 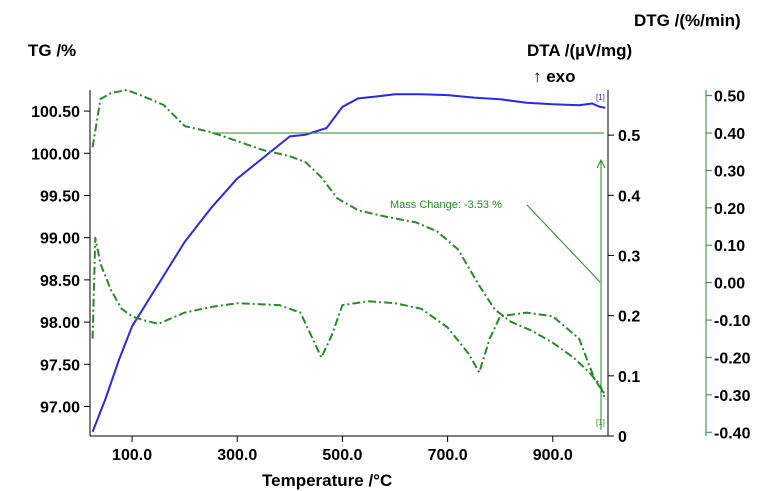 What do you see at coordinates (629, 377) in the screenshot?
I see `dta-tick-label: 0.1` at bounding box center [629, 377].